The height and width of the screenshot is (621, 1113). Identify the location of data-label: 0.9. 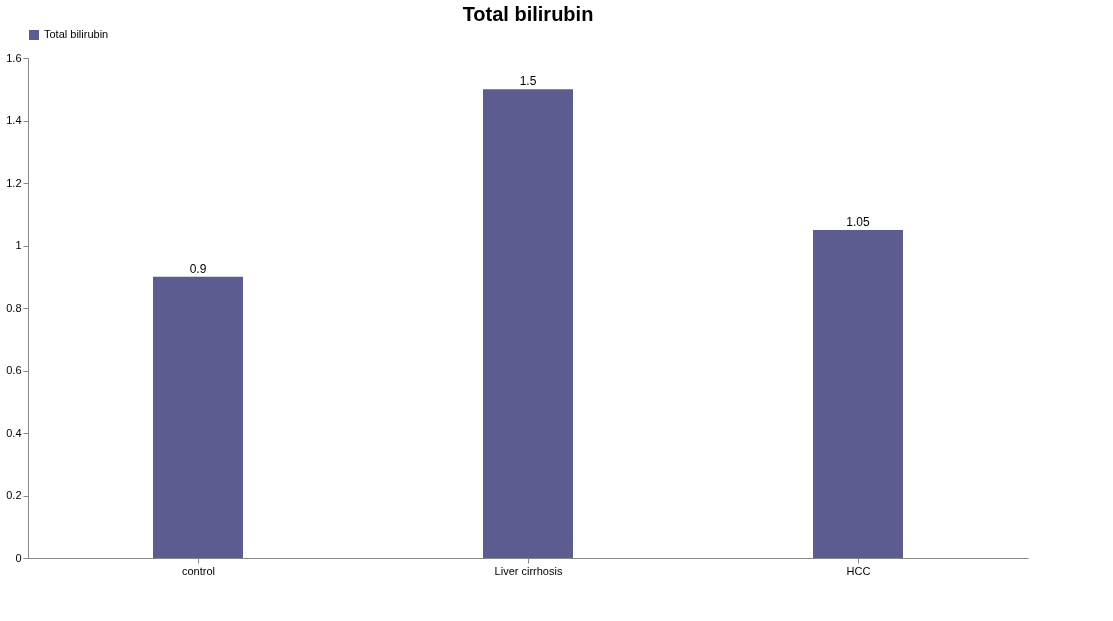
(198, 268).